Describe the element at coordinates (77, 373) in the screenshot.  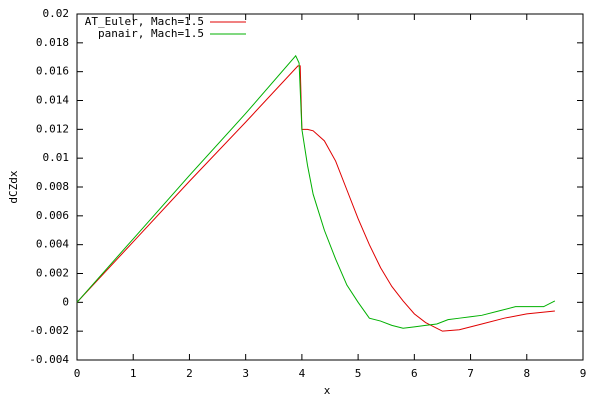
I see `x-tick-label: 0` at that location.